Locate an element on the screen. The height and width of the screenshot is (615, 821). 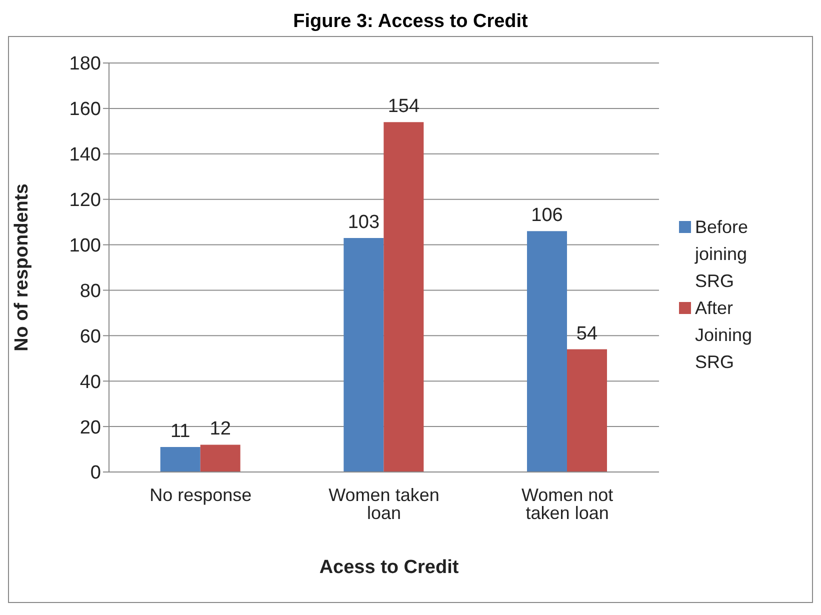
y-tick-label: 100 is located at coordinates (85, 246).